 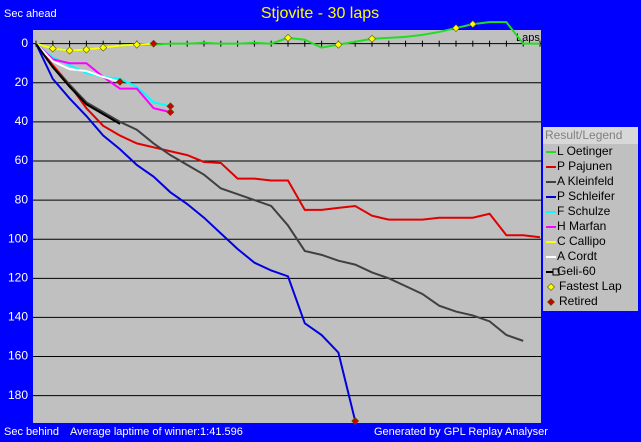 I want to click on legend-box, so click(x=590, y=219).